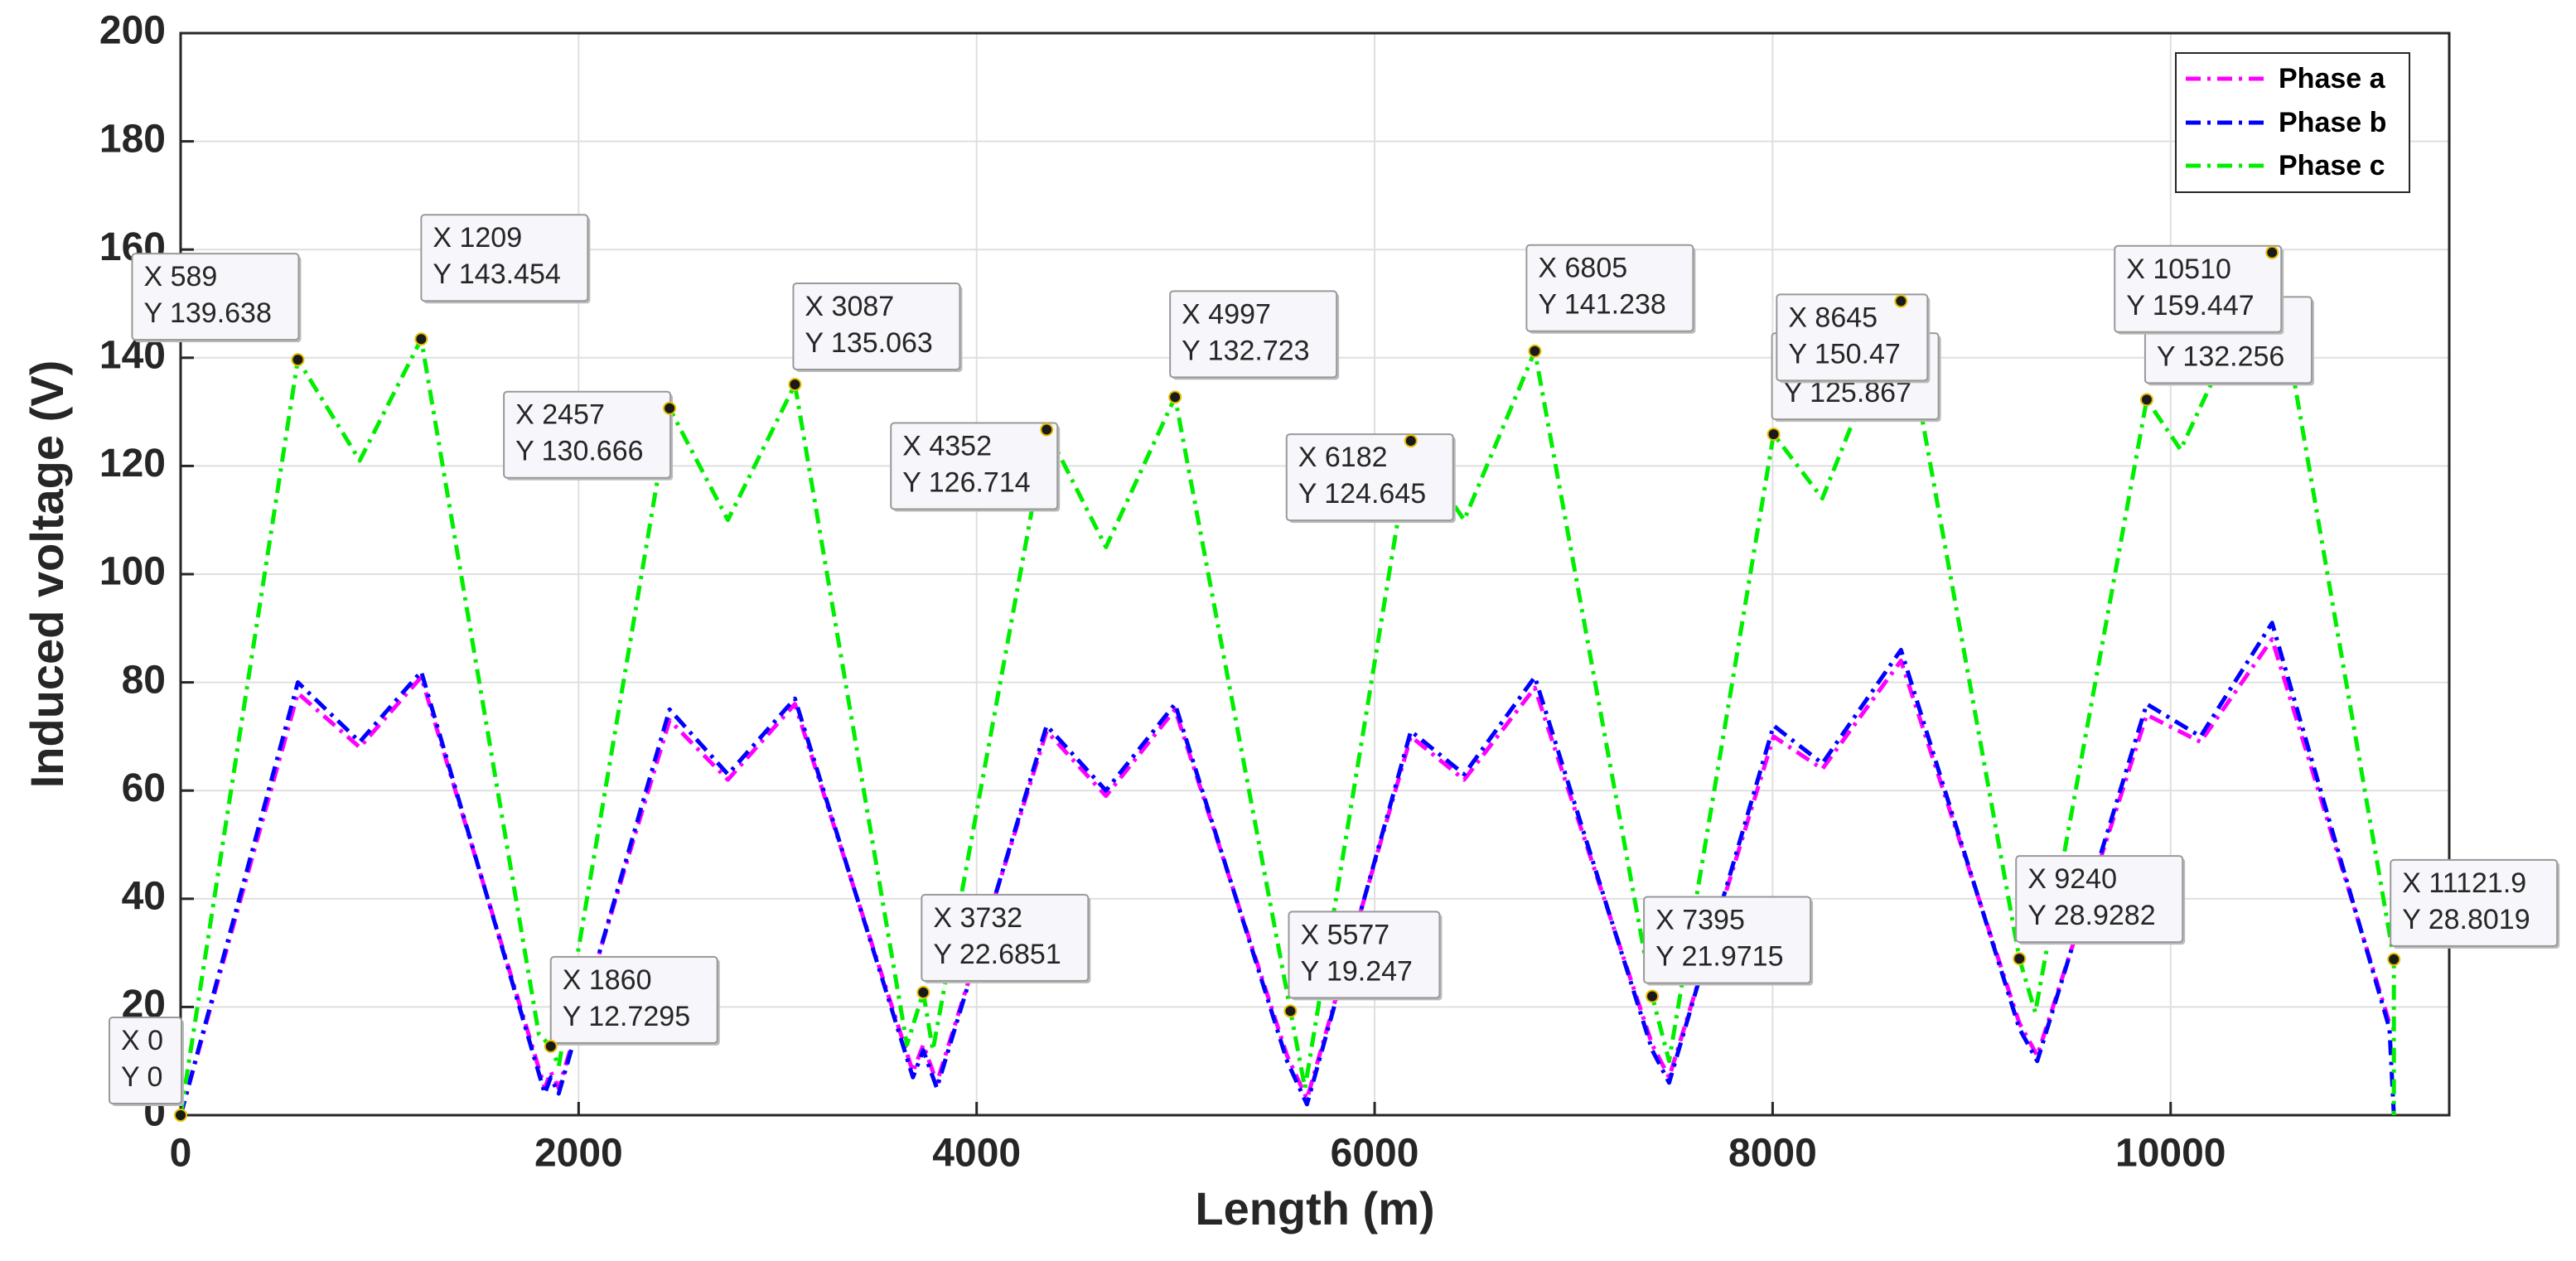 This screenshot has height=1261, width=2576. What do you see at coordinates (132, 139) in the screenshot?
I see `y-tick-label: 180` at bounding box center [132, 139].